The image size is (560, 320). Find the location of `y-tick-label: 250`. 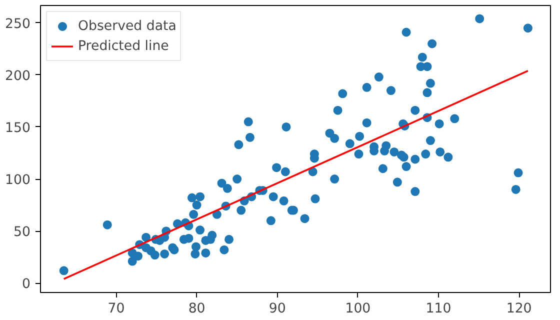

y-tick-label: 250 is located at coordinates (18, 24).